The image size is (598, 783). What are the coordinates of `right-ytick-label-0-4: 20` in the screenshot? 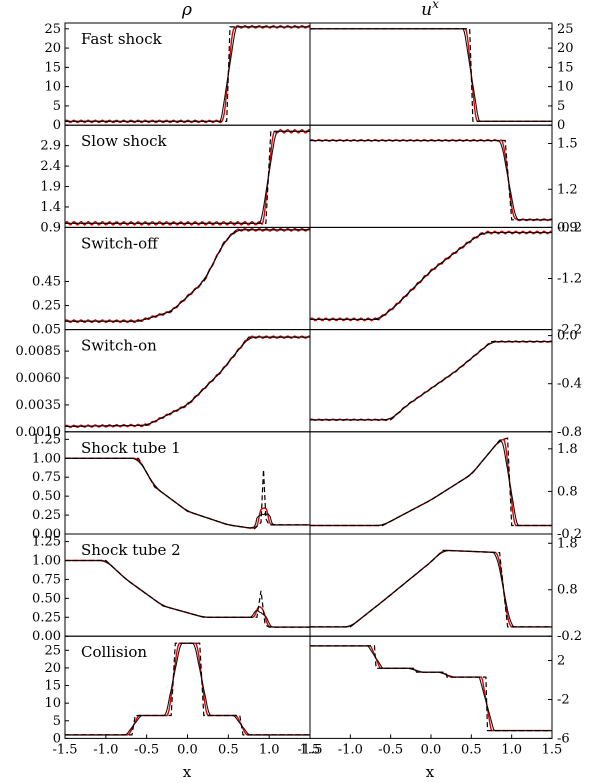 It's located at (565, 48).